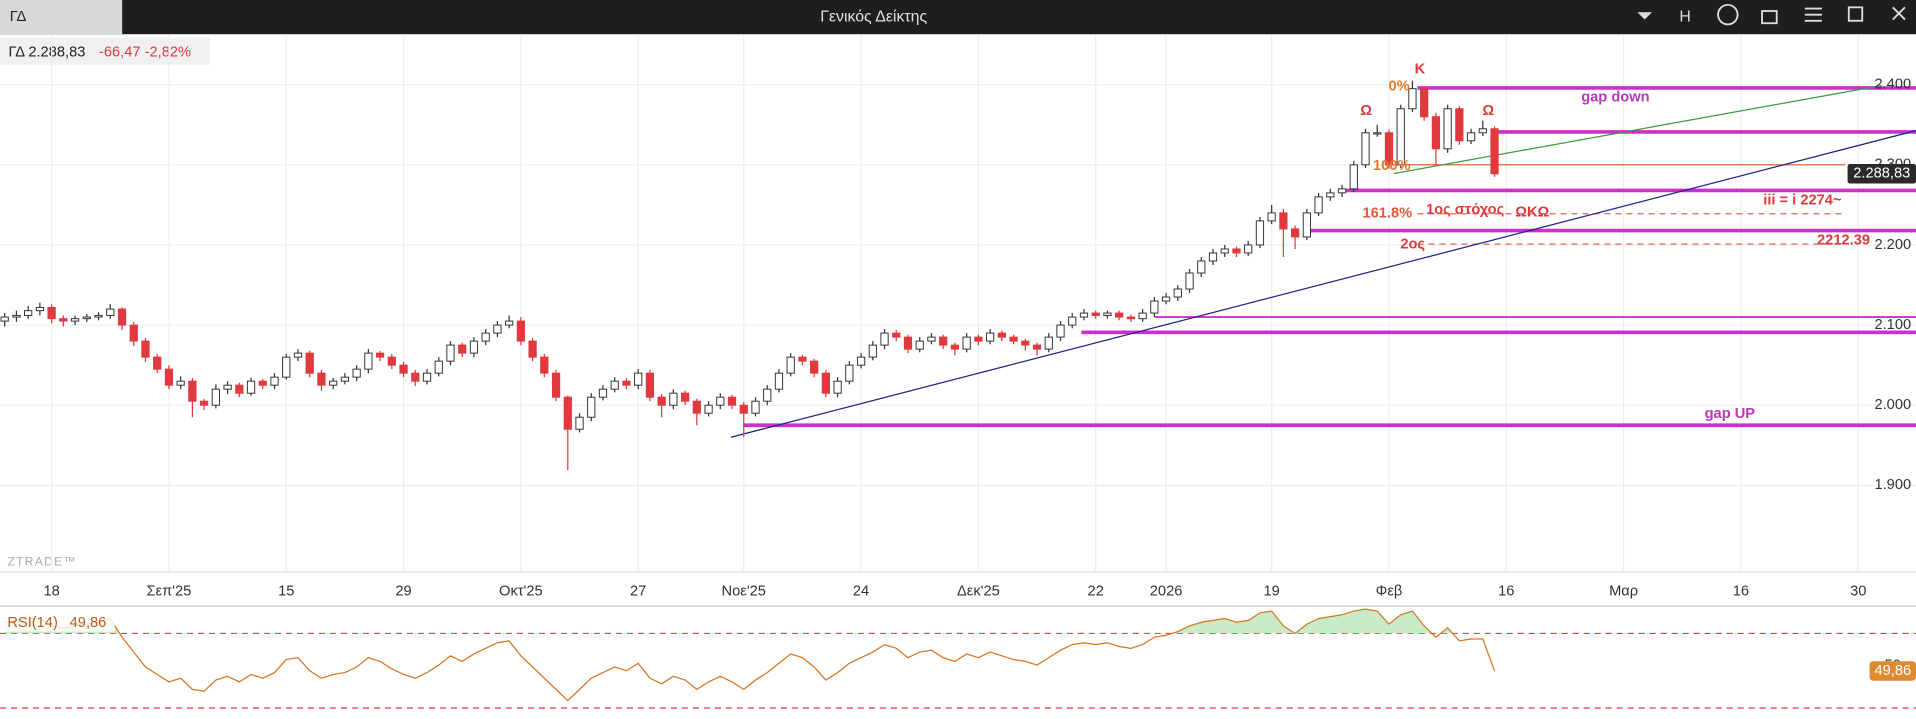 This screenshot has width=1916, height=719. Describe the element at coordinates (744, 591) in the screenshot. I see `x-tick-label: Νοε'25` at that location.